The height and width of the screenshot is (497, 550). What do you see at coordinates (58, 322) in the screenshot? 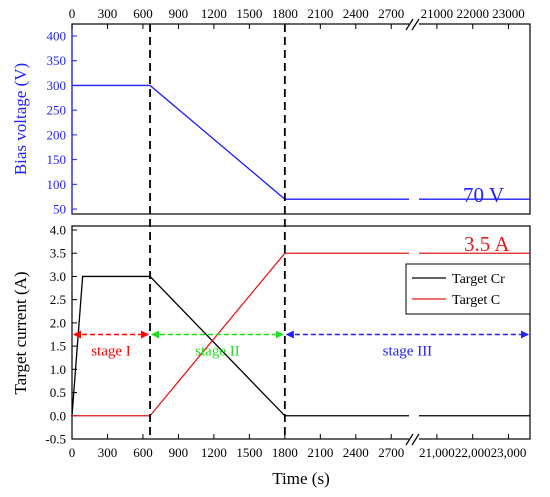
I see `bottom-y-tick-label: 2.0` at bounding box center [58, 322].